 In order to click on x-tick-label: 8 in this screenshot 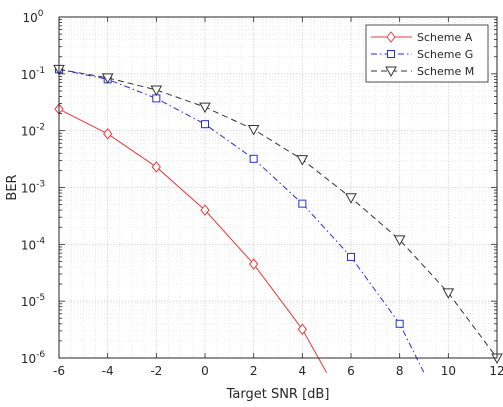, I will do `click(400, 371)`.